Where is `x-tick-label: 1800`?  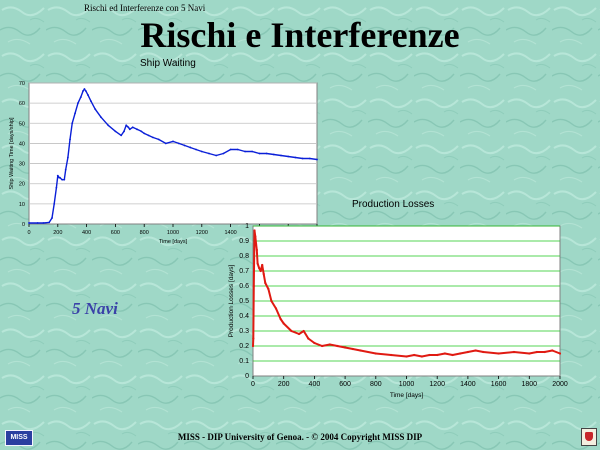
x-tick-label: 1800 is located at coordinates (530, 384).